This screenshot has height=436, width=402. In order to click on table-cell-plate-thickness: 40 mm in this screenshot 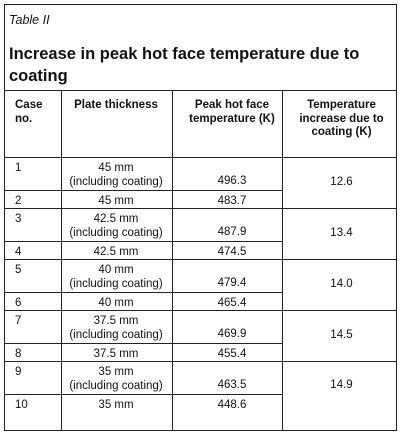, I will do `click(116, 303)`.